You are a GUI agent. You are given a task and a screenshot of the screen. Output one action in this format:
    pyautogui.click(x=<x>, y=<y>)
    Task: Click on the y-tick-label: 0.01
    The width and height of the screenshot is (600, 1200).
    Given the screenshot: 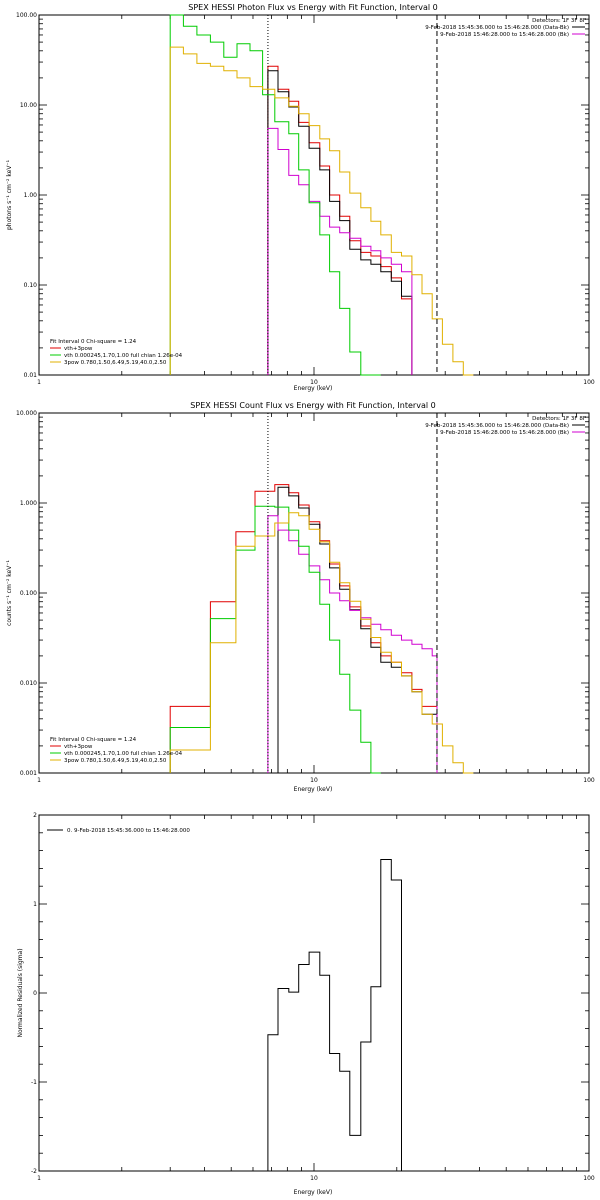 What is the action you would take?
    pyautogui.click(x=31, y=375)
    